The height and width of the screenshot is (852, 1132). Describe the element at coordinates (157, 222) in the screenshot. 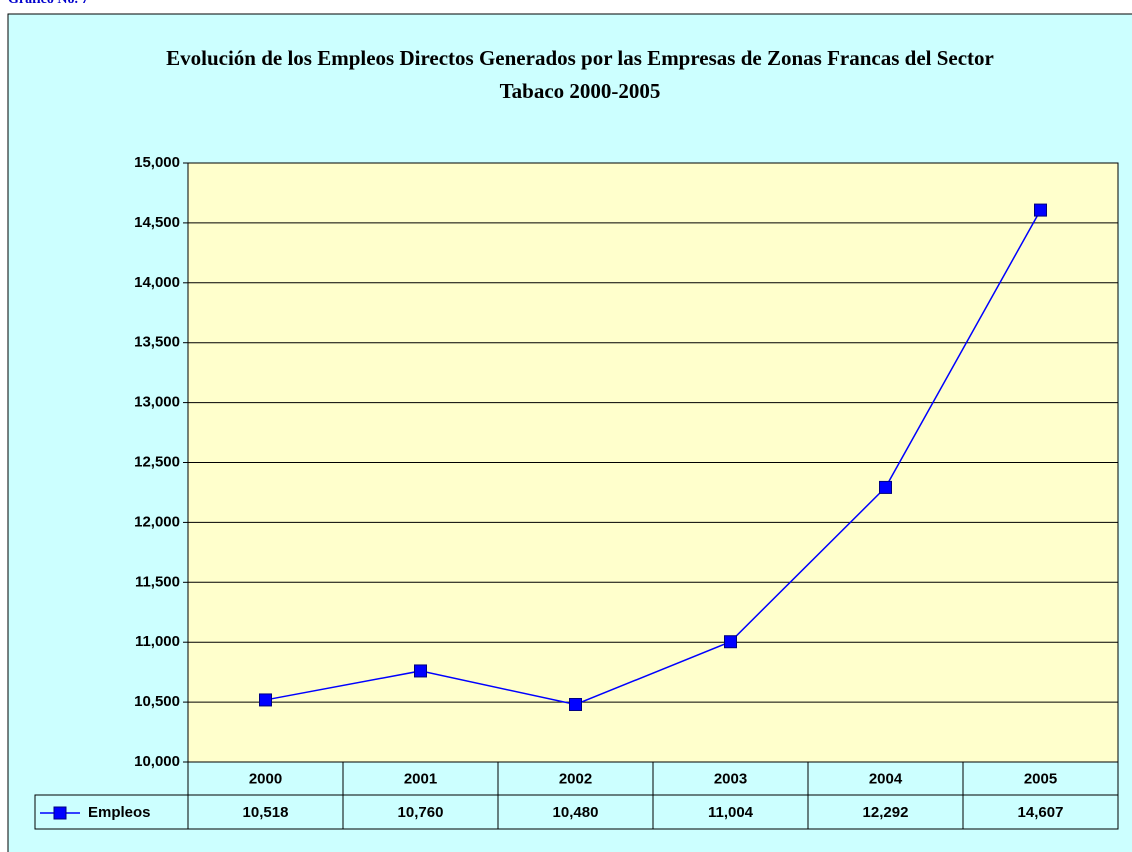

I see `y-tick-label: 14,500` at that location.